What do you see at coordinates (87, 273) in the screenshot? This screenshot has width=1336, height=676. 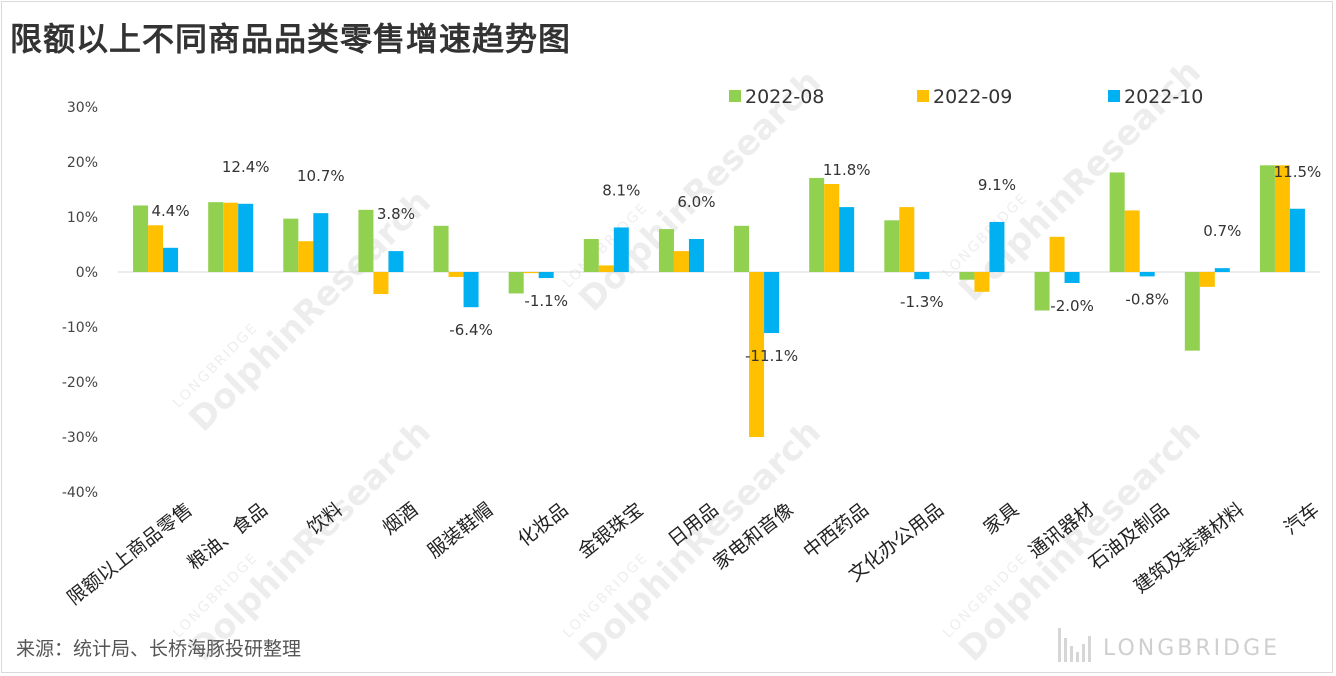 I see `y-tick-label: 0%` at bounding box center [87, 273].